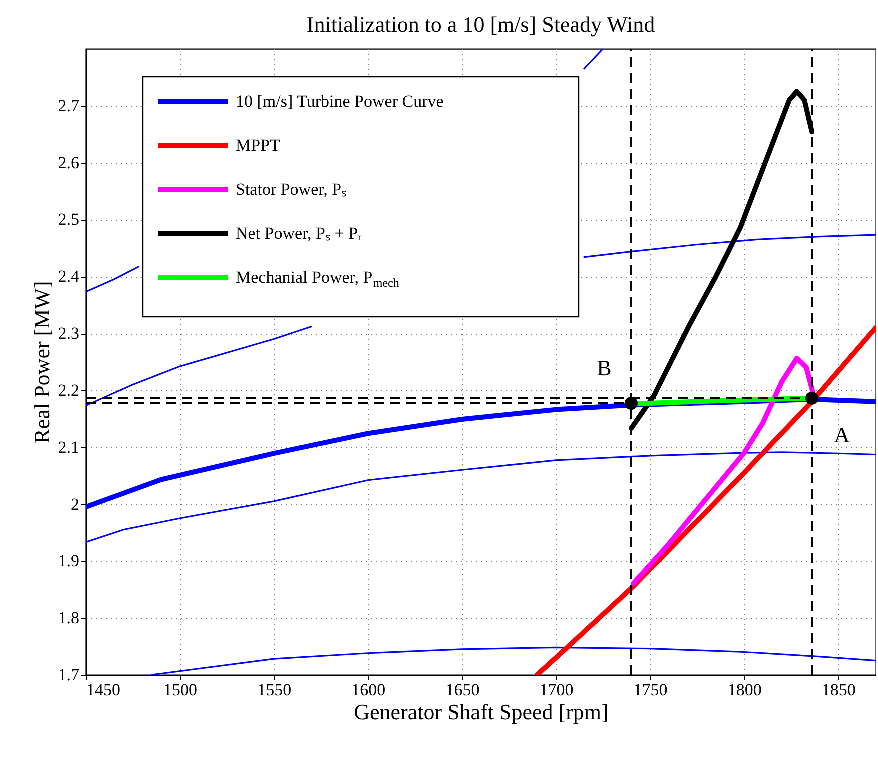 The width and height of the screenshot is (878, 761). What do you see at coordinates (69, 618) in the screenshot?
I see `y-tick-label: 1.8` at bounding box center [69, 618].